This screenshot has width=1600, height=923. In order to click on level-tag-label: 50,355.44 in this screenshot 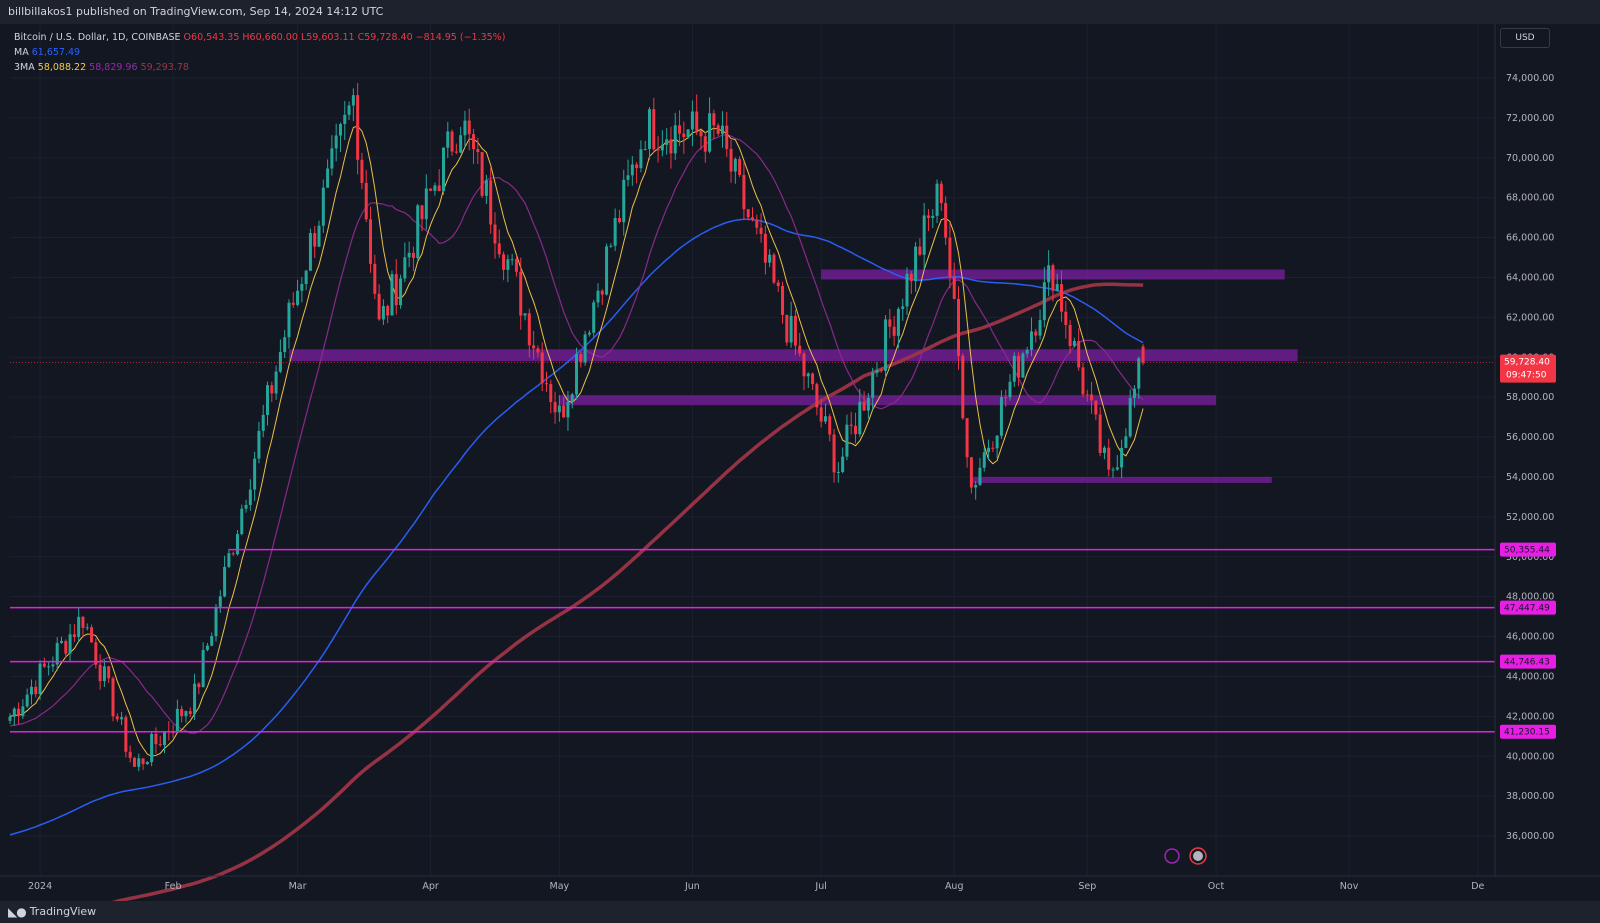, I will do `click(1527, 551)`.